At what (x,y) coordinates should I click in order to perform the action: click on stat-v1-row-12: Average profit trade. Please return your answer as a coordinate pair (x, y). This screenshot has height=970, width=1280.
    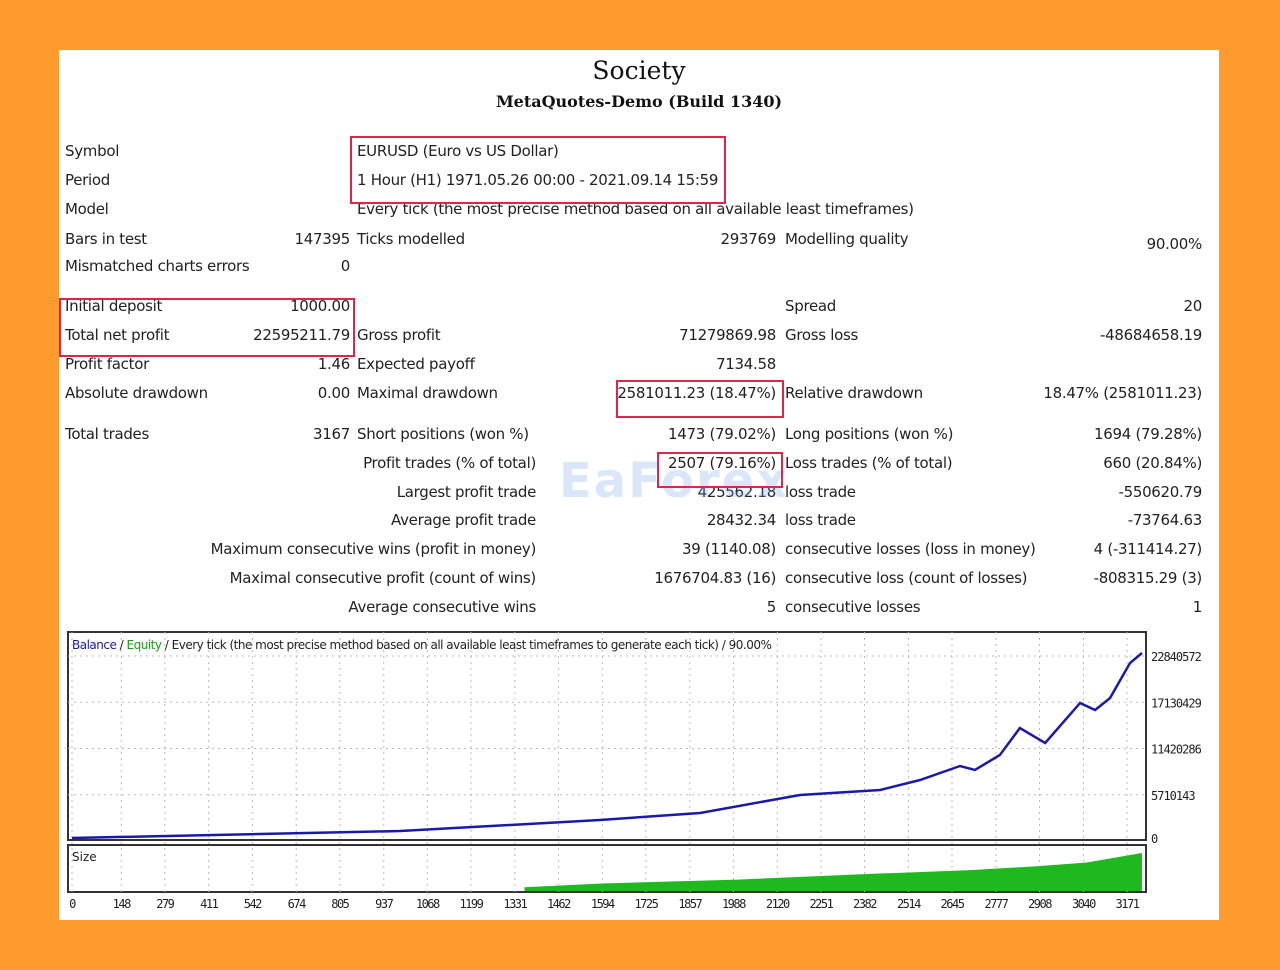
    Looking at the image, I should click on (463, 520).